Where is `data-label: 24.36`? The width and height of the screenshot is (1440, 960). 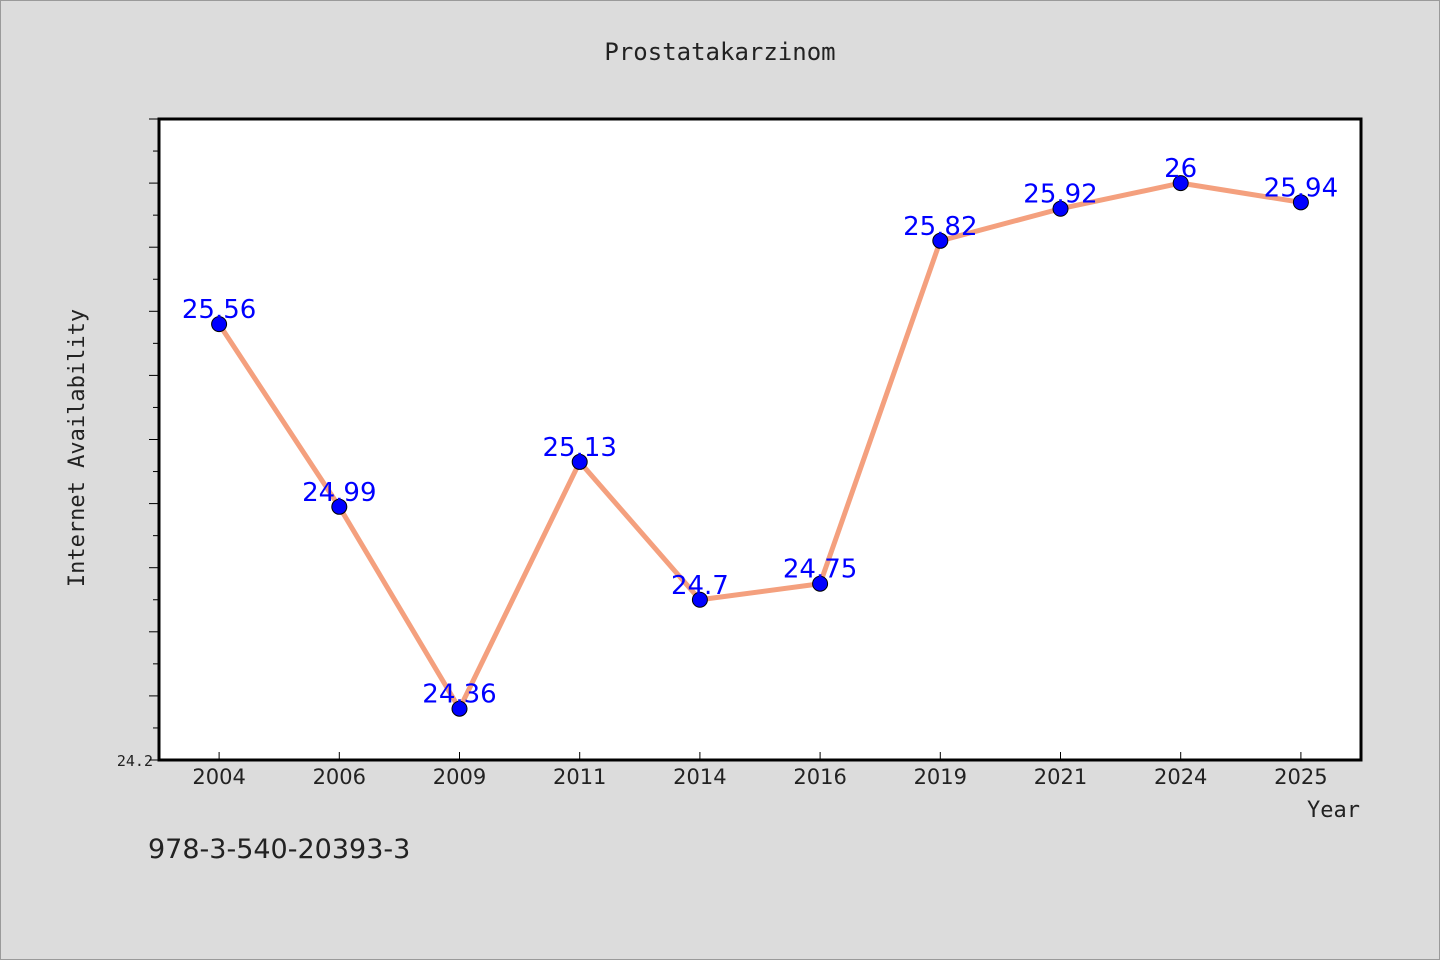 data-label: 24.36 is located at coordinates (459, 695).